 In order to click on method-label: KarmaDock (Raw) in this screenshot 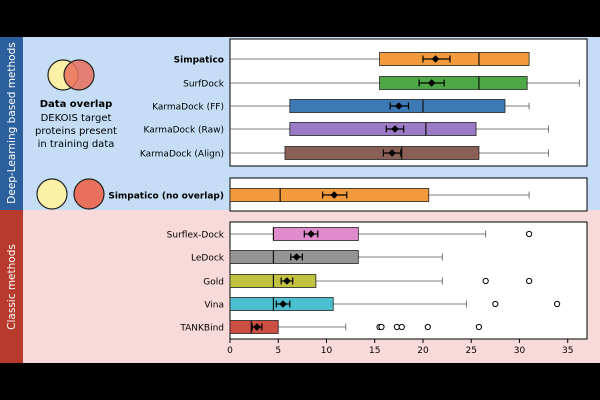, I will do `click(184, 131)`.